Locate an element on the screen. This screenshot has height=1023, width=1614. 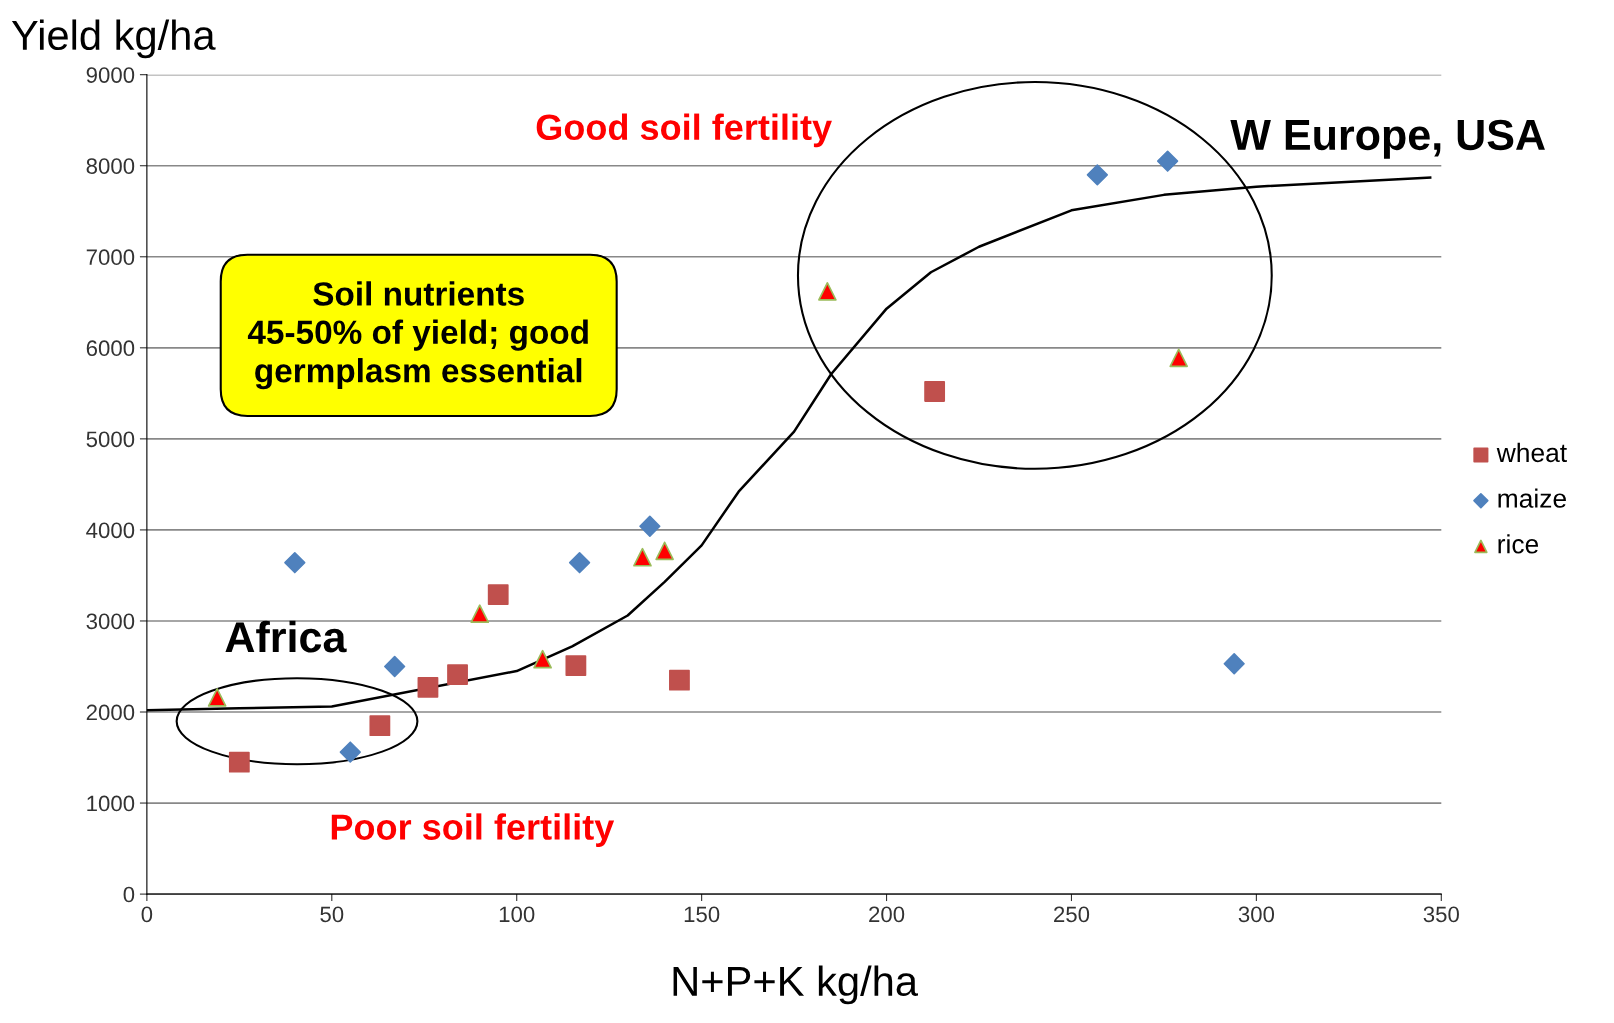
x-tick-label: 350 is located at coordinates (1441, 914).